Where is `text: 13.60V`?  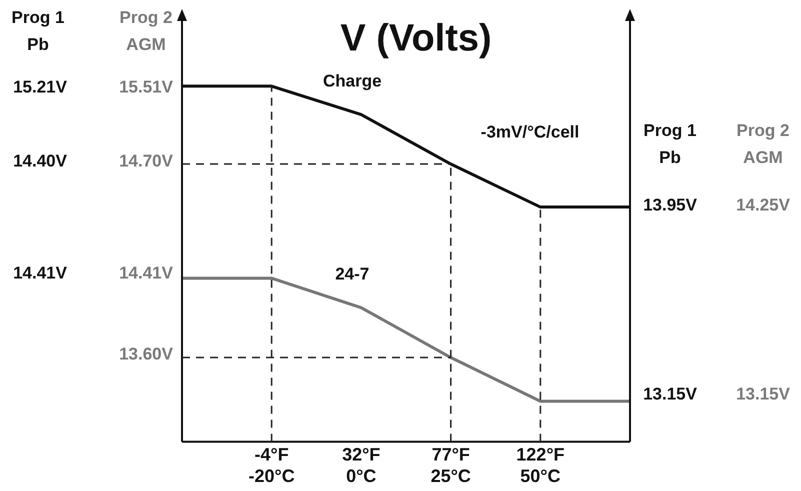 text: 13.60V is located at coordinates (146, 354).